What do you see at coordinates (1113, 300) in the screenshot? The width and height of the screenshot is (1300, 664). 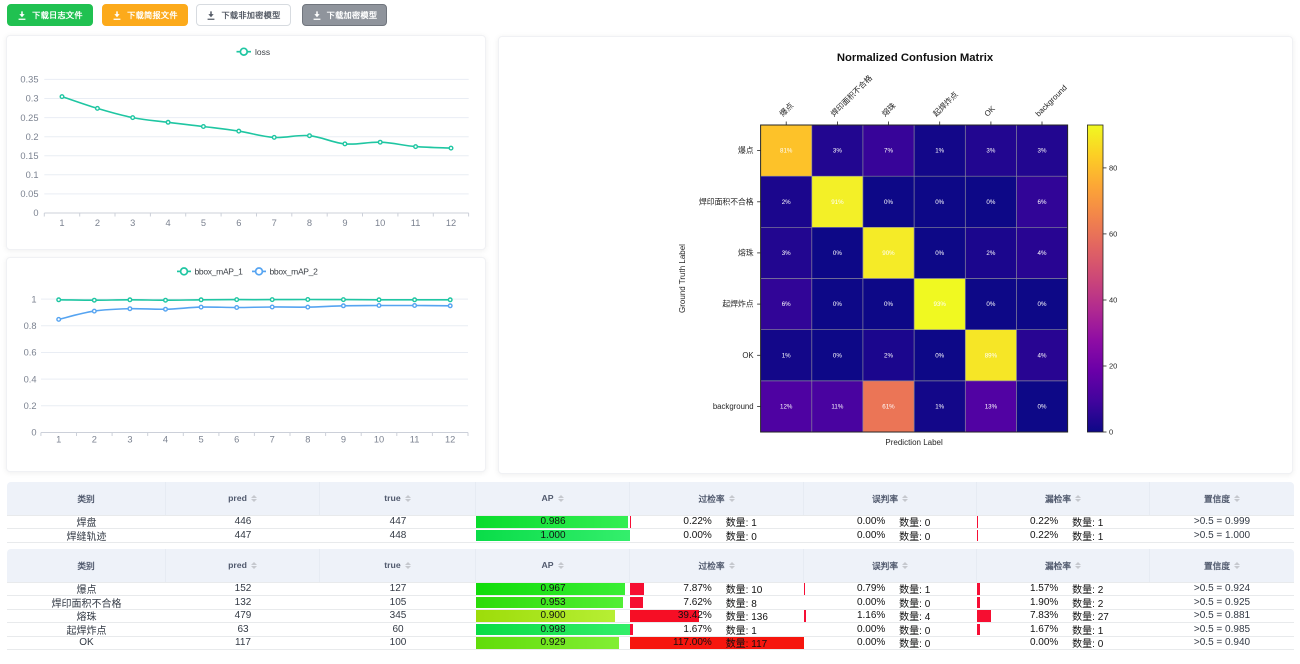 I see `svg-text: 40` at bounding box center [1113, 300].